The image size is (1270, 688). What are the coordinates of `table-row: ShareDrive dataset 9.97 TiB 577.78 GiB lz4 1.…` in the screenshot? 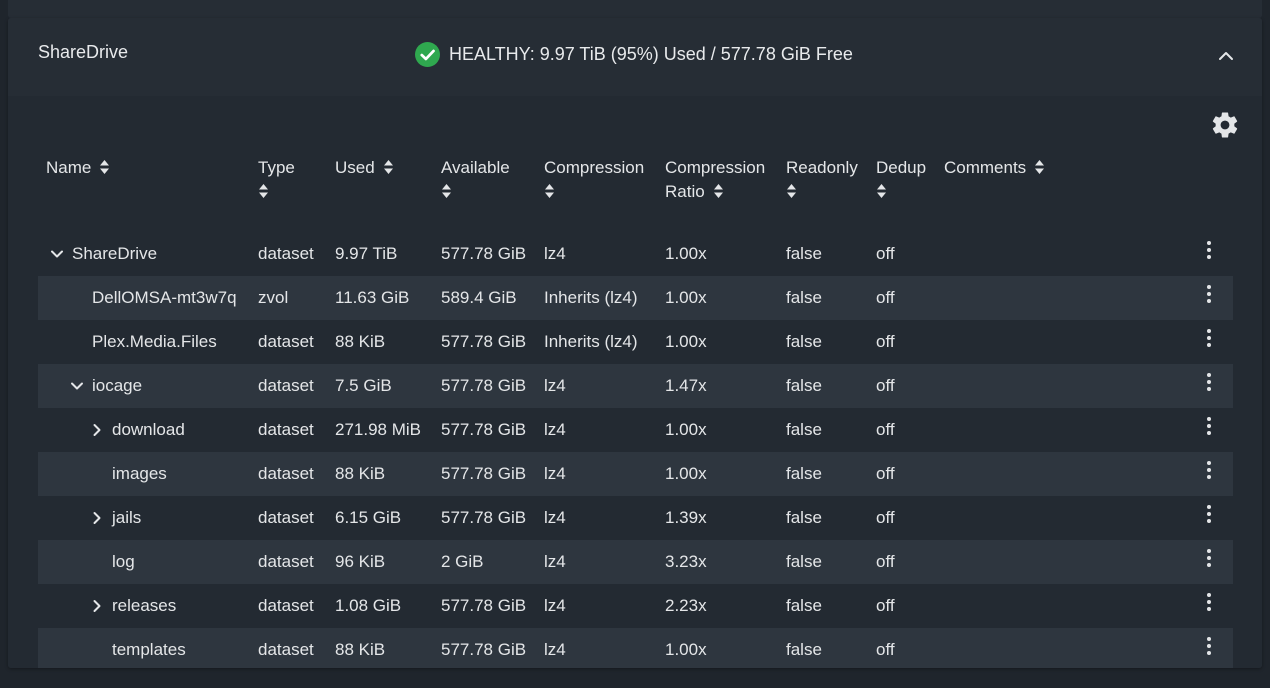 It's located at (635, 254).